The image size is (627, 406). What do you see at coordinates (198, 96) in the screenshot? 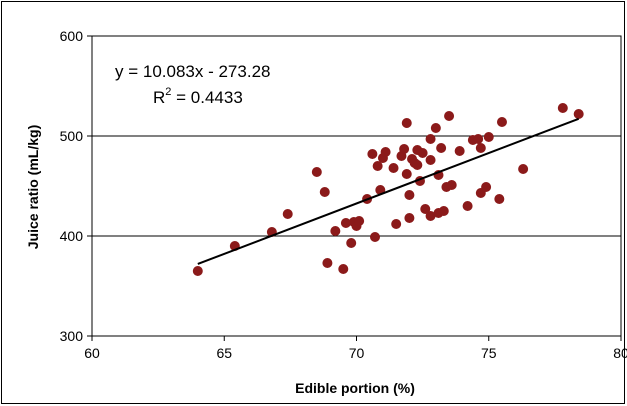
I see `r-squared-label: R2 = 0.4433` at bounding box center [198, 96].